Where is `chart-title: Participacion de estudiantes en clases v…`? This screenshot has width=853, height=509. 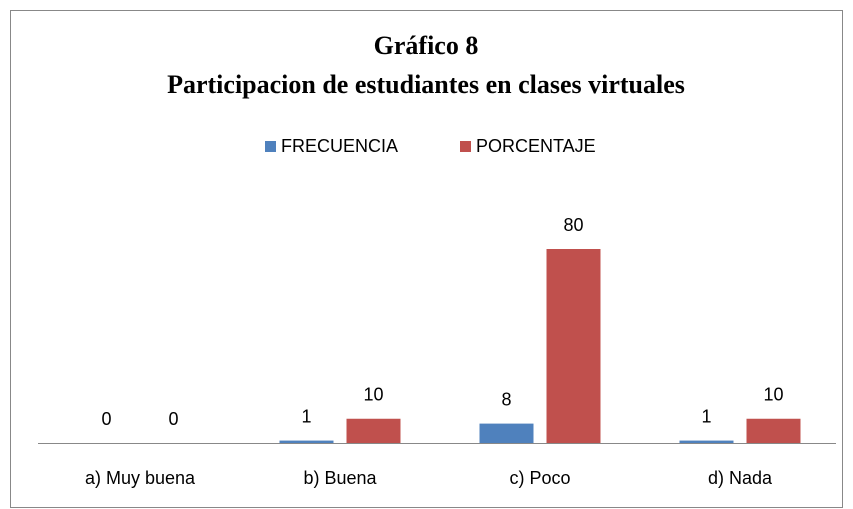 chart-title: Participacion de estudiantes en clases v… is located at coordinates (426, 84).